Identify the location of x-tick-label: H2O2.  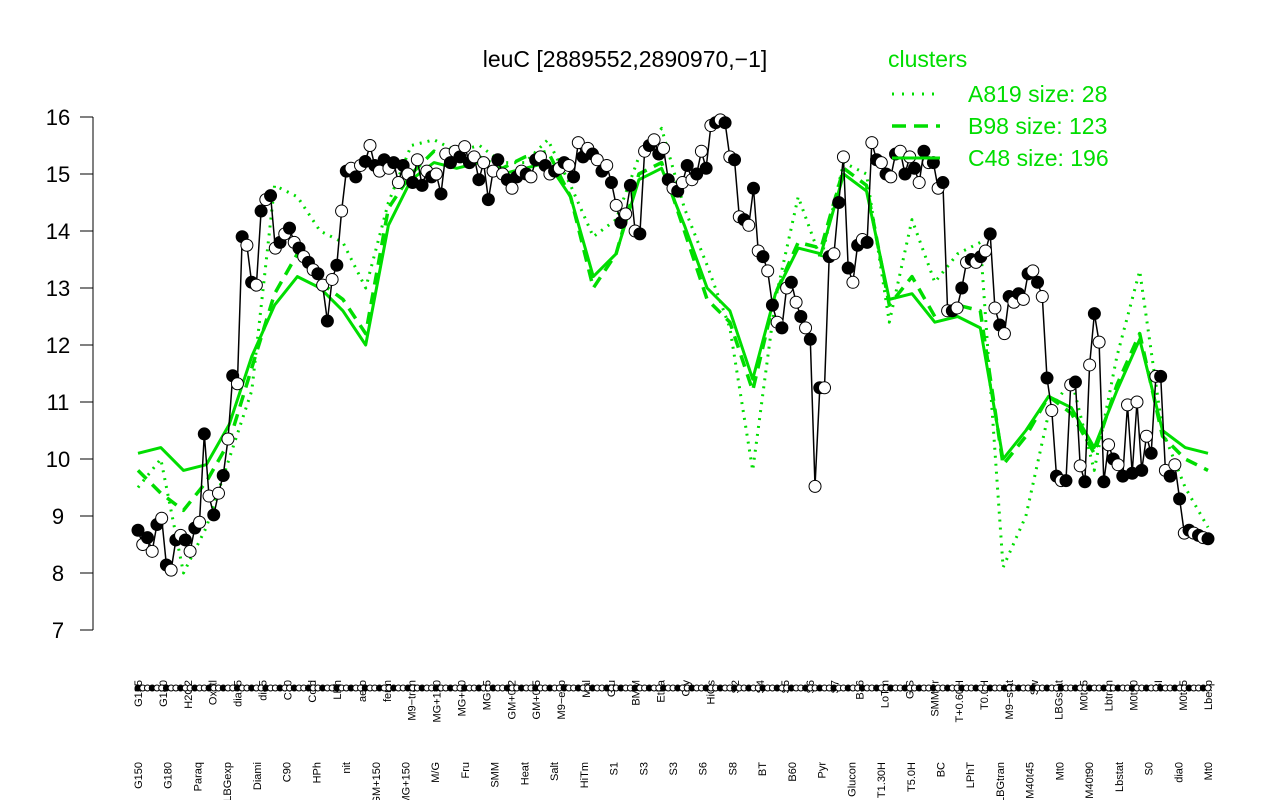
(189, 694).